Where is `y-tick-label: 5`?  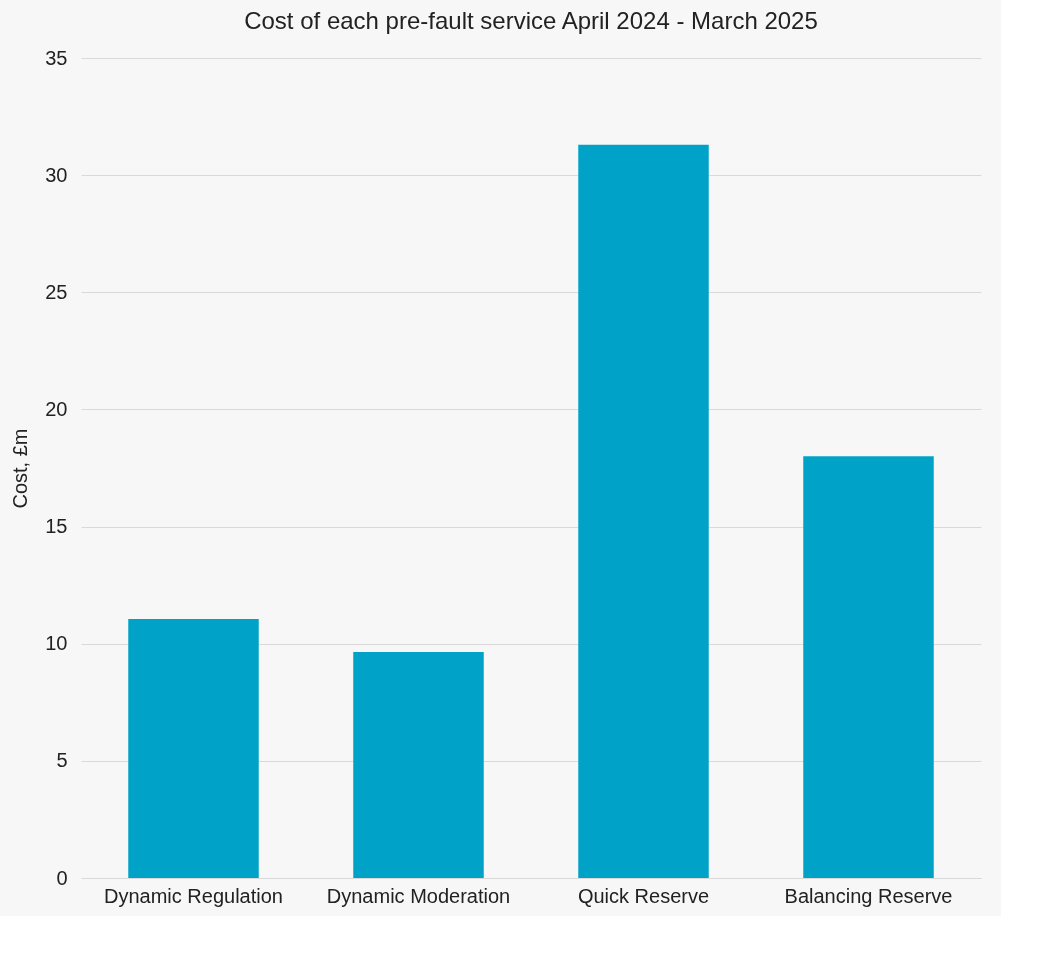 y-tick-label: 5 is located at coordinates (62, 760).